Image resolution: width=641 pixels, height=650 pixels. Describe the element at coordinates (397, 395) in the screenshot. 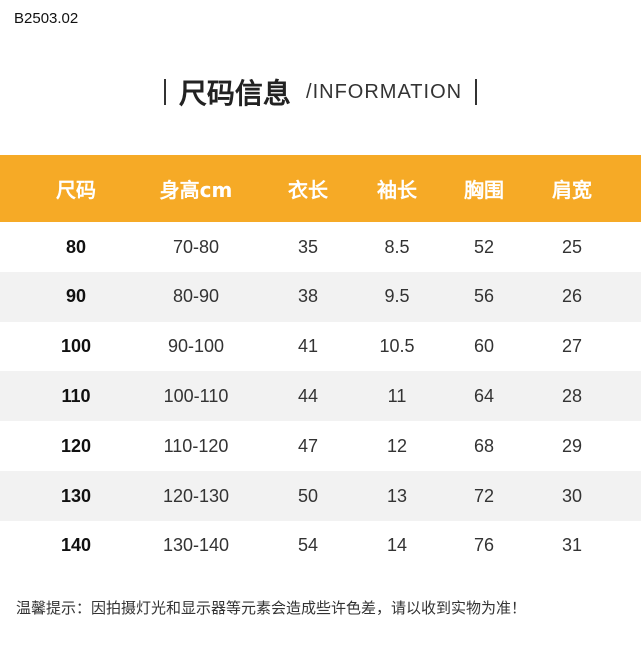

I see `table-cell: 11` at that location.